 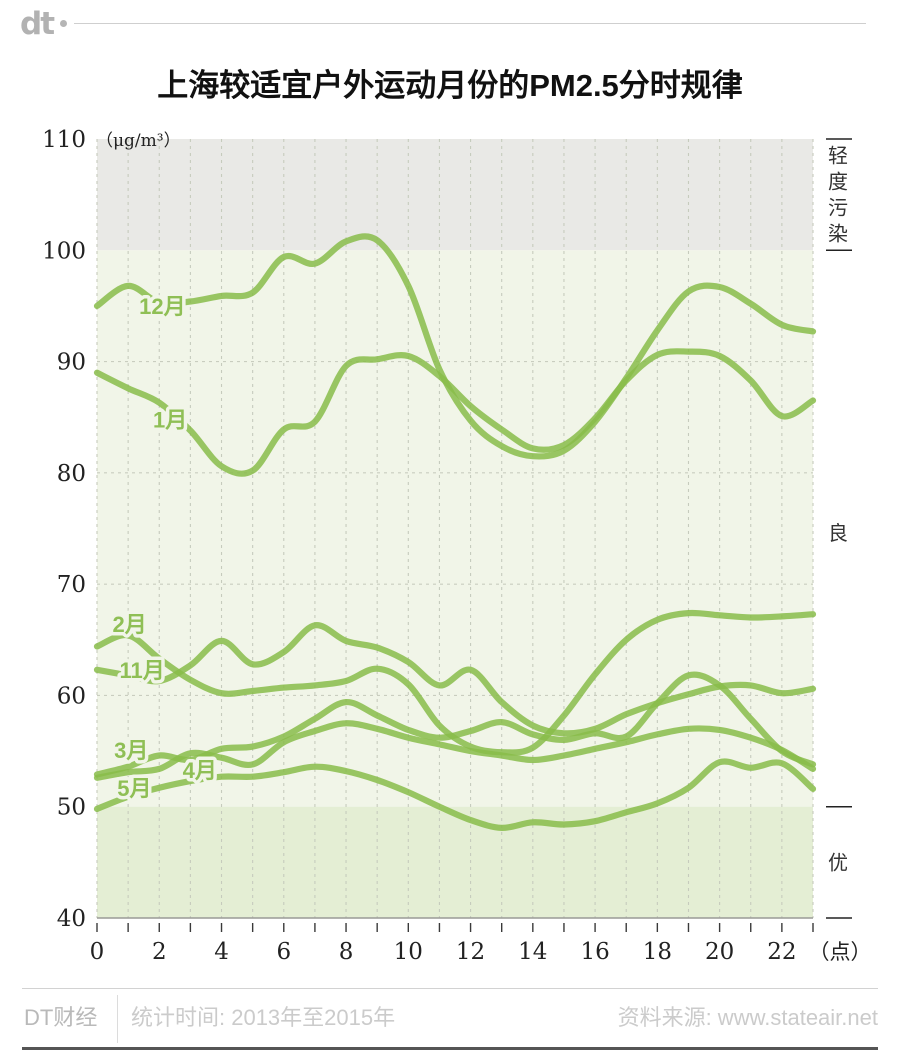 I want to click on x-tick-label-18: 18, so click(x=657, y=952).